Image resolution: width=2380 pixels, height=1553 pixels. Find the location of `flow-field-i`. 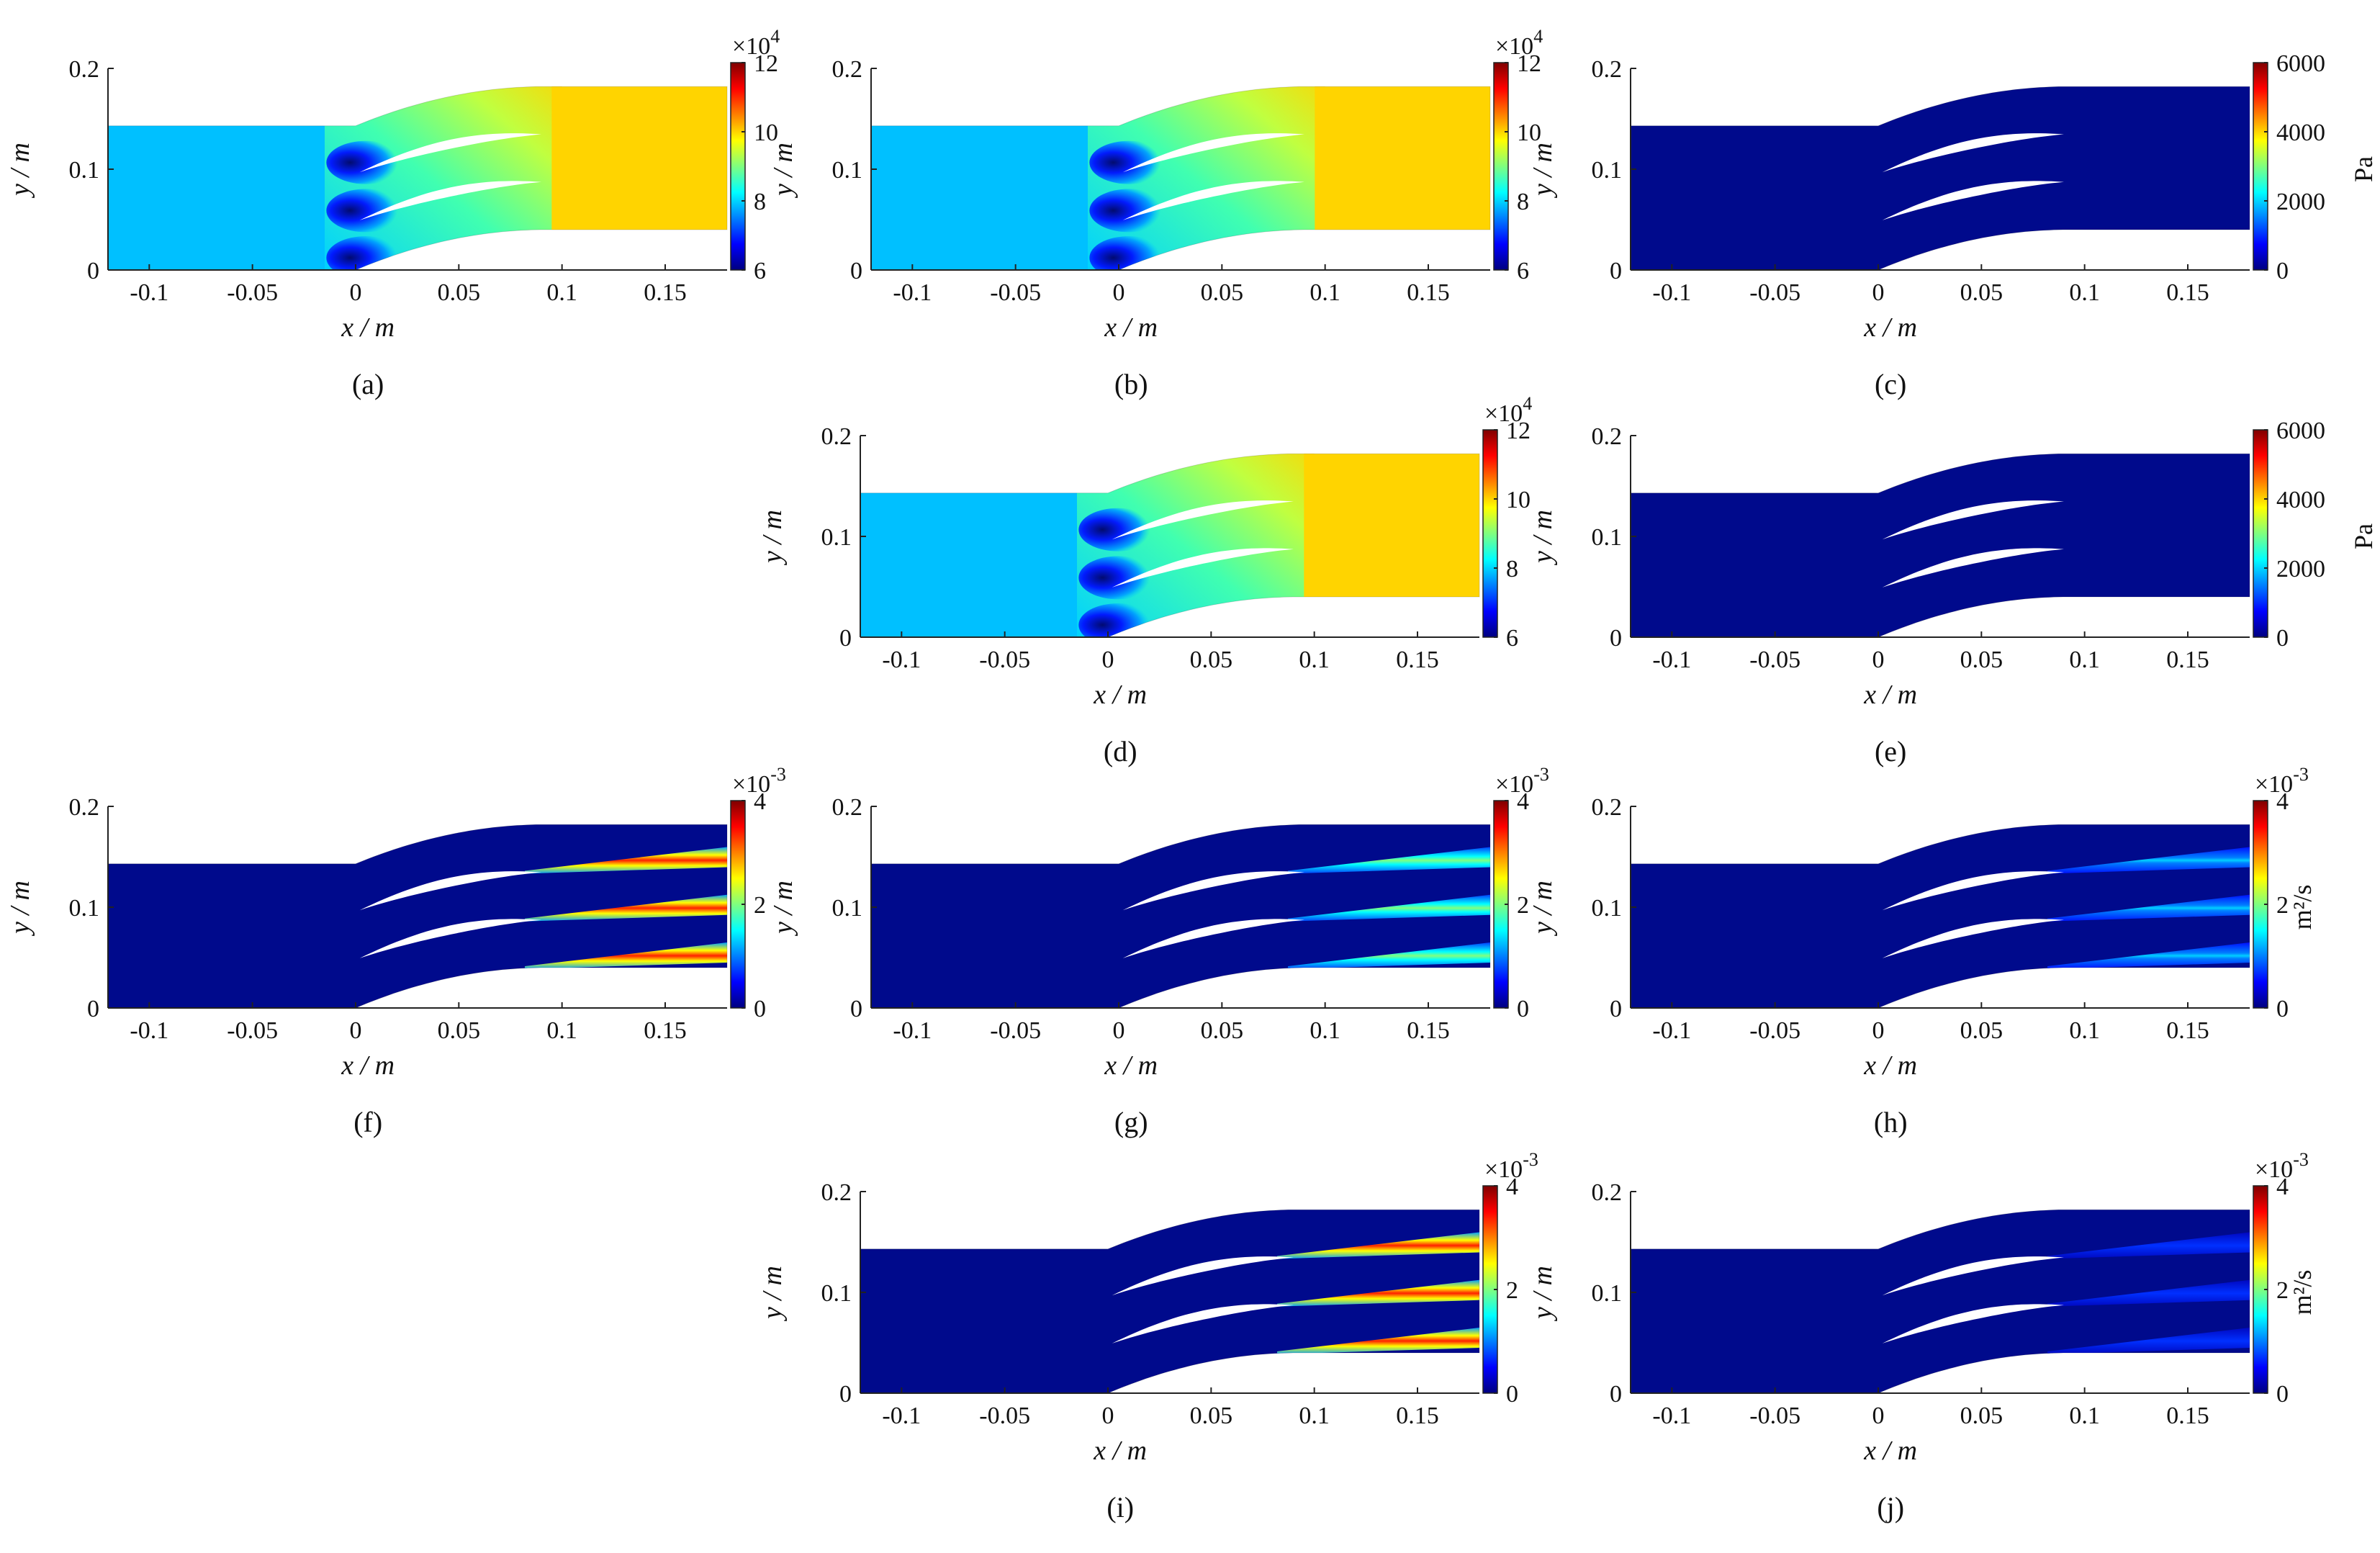

flow-field-i is located at coordinates (1169, 1301).